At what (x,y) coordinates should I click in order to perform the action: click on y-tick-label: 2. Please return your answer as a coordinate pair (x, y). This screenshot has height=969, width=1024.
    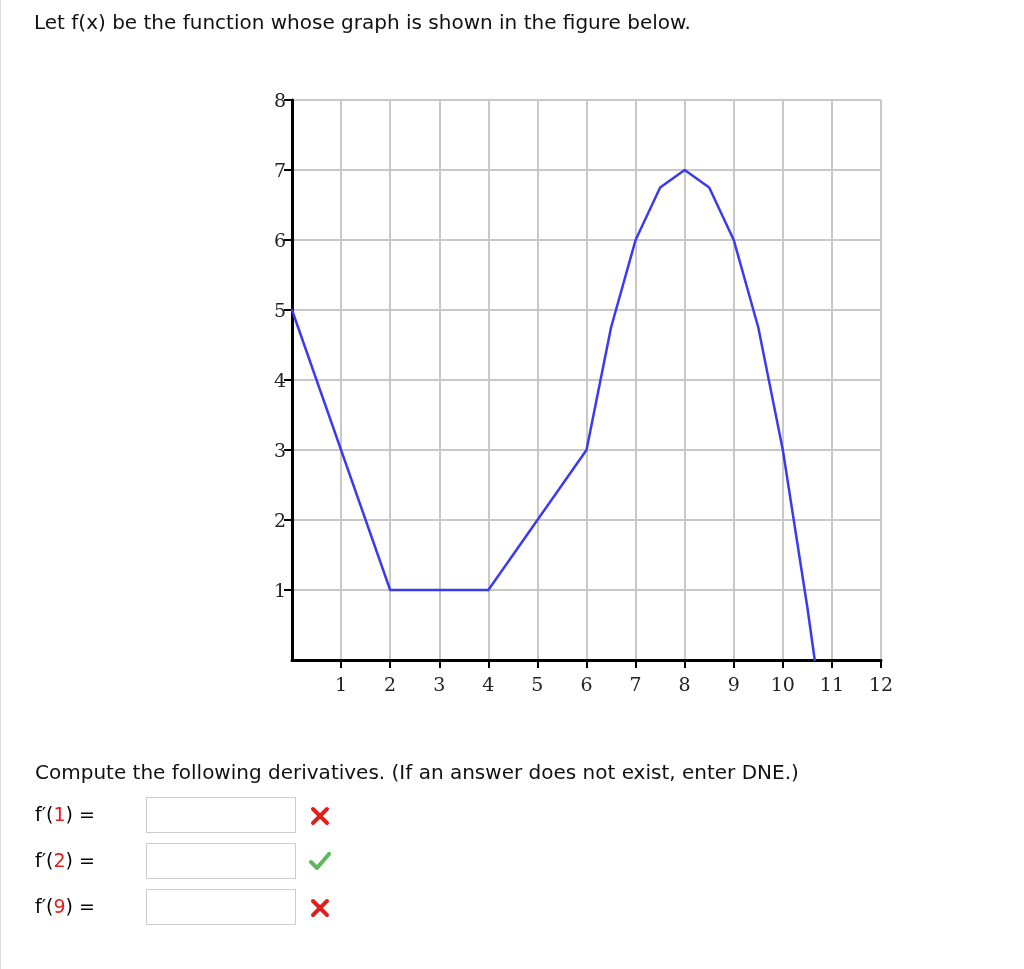
    Looking at the image, I should click on (279, 520).